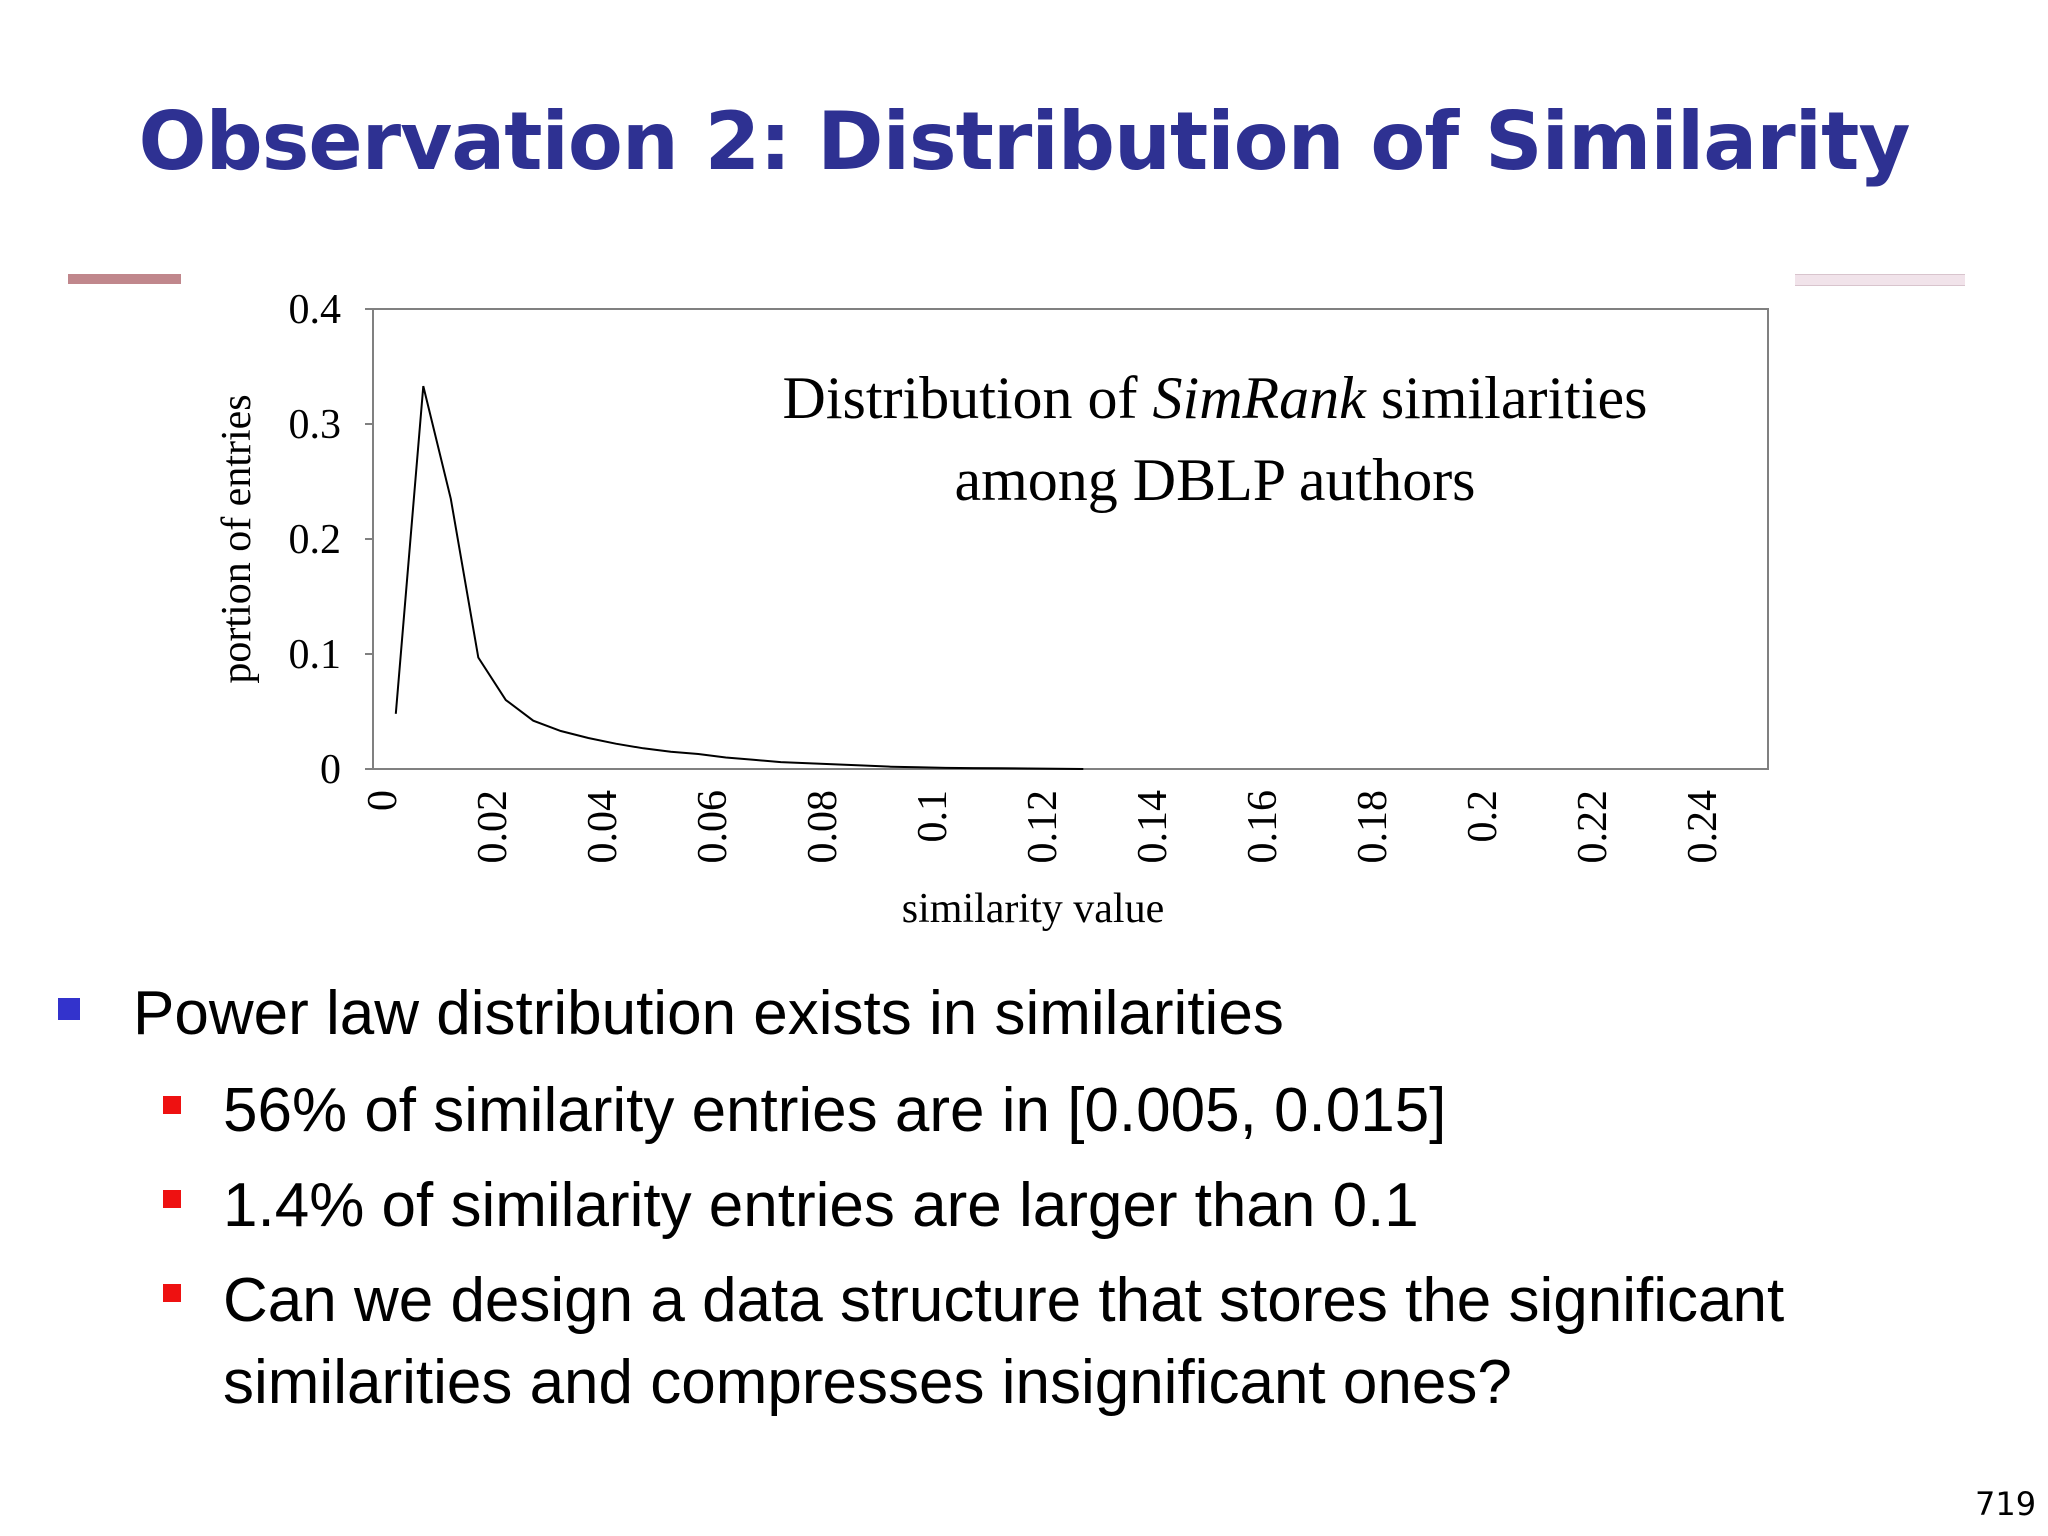  What do you see at coordinates (315, 425) in the screenshot?
I see `y-tick-label: 0.3` at bounding box center [315, 425].